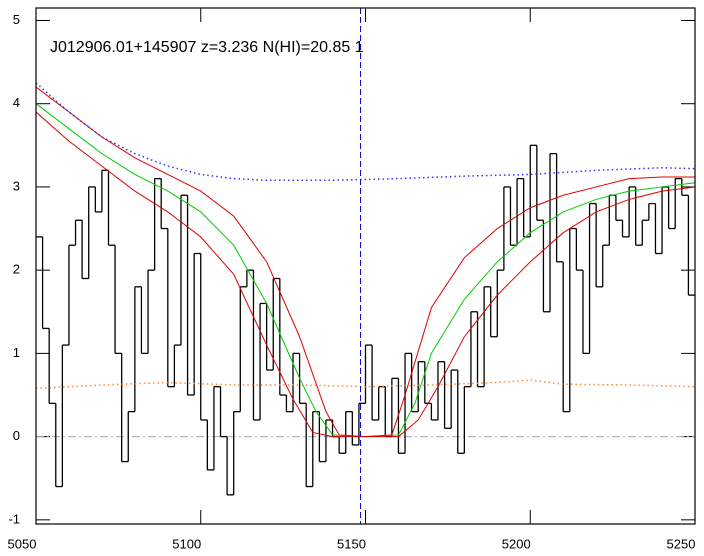 The image size is (704, 556). What do you see at coordinates (16, 269) in the screenshot?
I see `y-tick-label: 2` at bounding box center [16, 269].